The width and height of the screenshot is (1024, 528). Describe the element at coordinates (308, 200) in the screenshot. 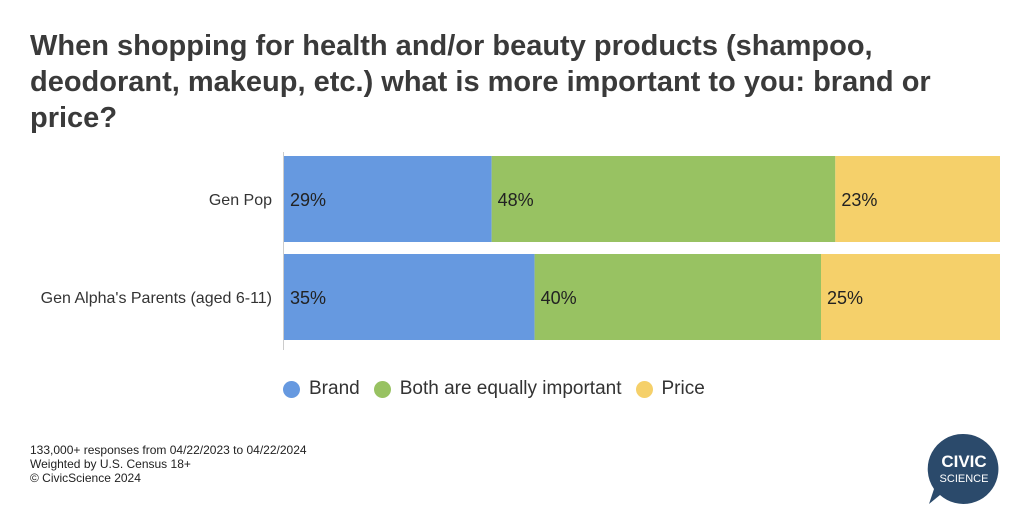

I see `data-label-brand-gen-pop: 29%` at that location.